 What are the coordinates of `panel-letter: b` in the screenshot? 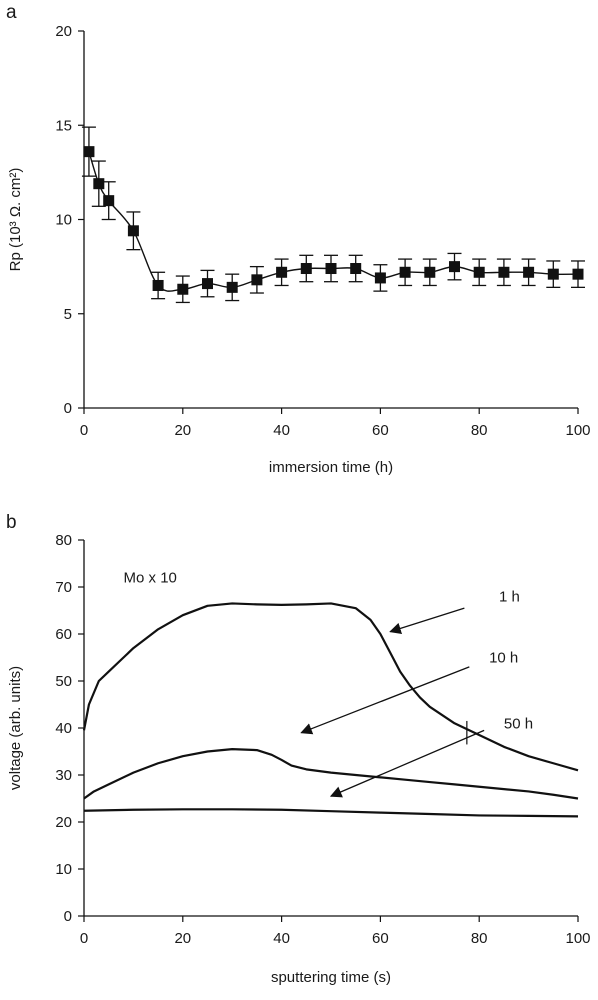 It's located at (11, 522).